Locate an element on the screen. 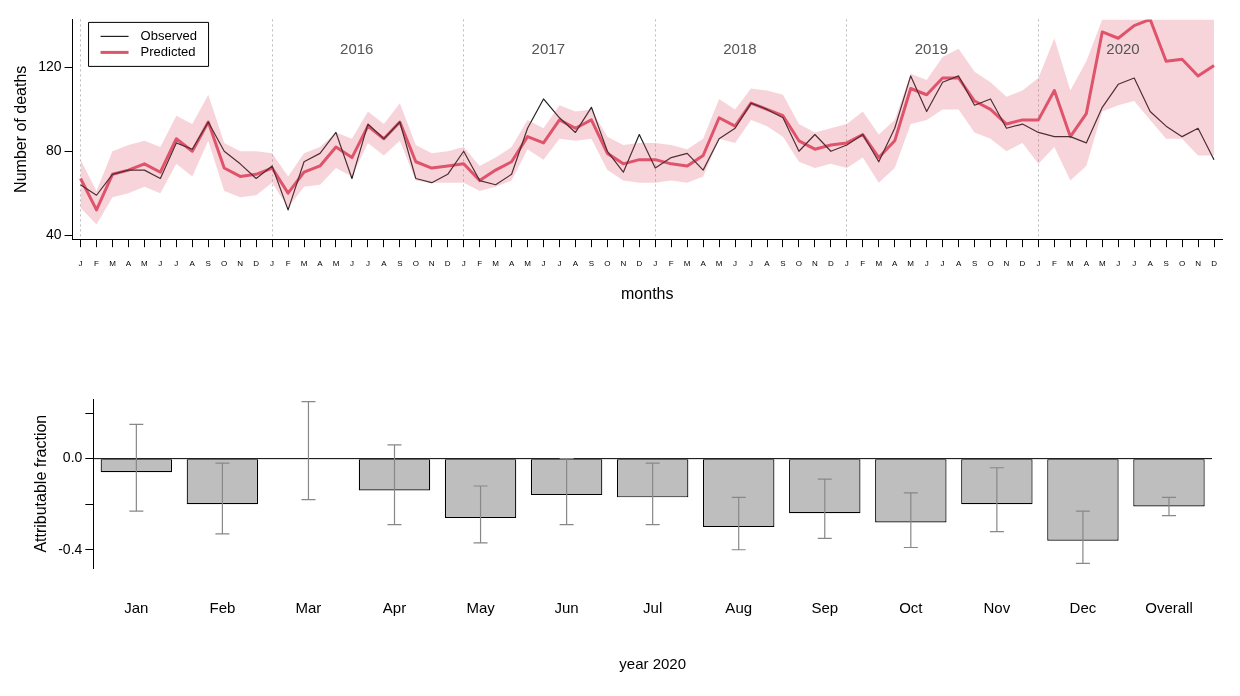 The height and width of the screenshot is (696, 1240). x-tick-label: Overall is located at coordinates (1169, 608).